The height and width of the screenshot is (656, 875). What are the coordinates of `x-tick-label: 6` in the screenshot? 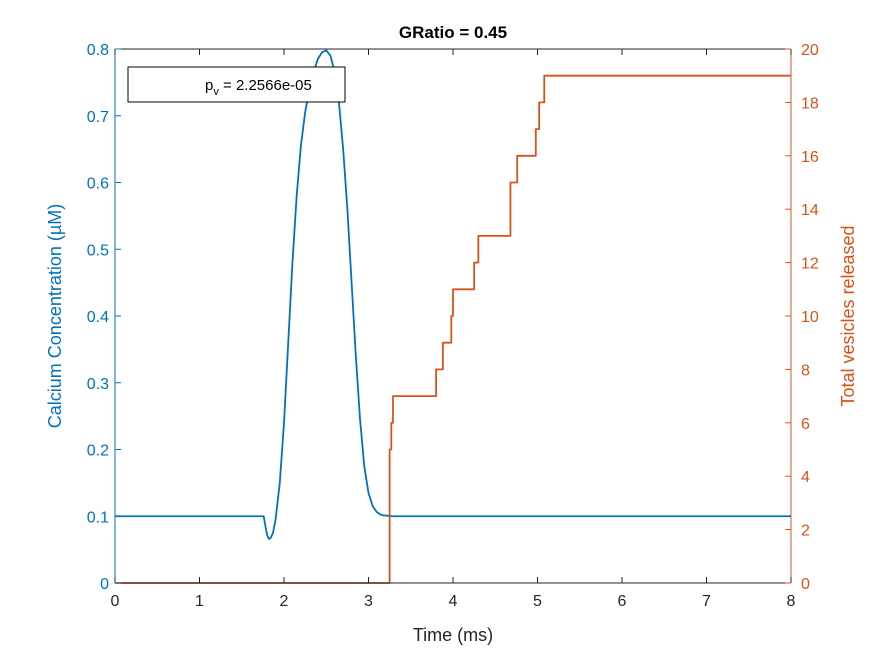 It's located at (622, 601).